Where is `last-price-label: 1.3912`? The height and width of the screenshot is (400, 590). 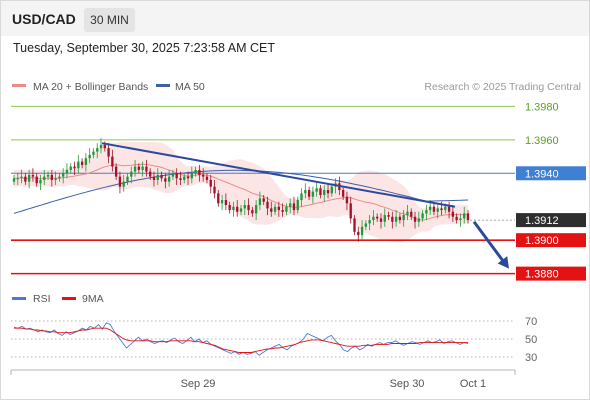 last-price-label: 1.3912 is located at coordinates (542, 221).